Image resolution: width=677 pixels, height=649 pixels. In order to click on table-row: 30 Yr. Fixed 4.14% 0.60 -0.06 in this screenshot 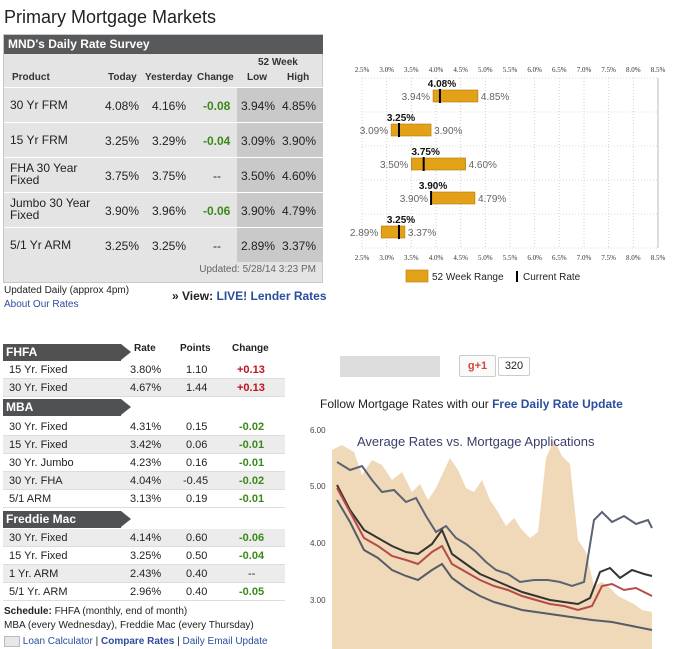, I will do `click(144, 538)`.